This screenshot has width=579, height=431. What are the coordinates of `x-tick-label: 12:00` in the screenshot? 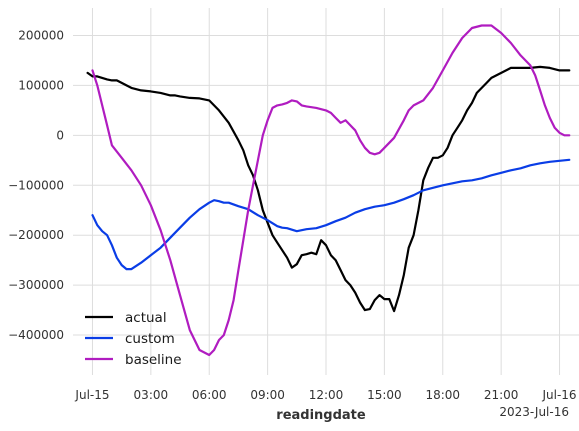 It's located at (326, 395).